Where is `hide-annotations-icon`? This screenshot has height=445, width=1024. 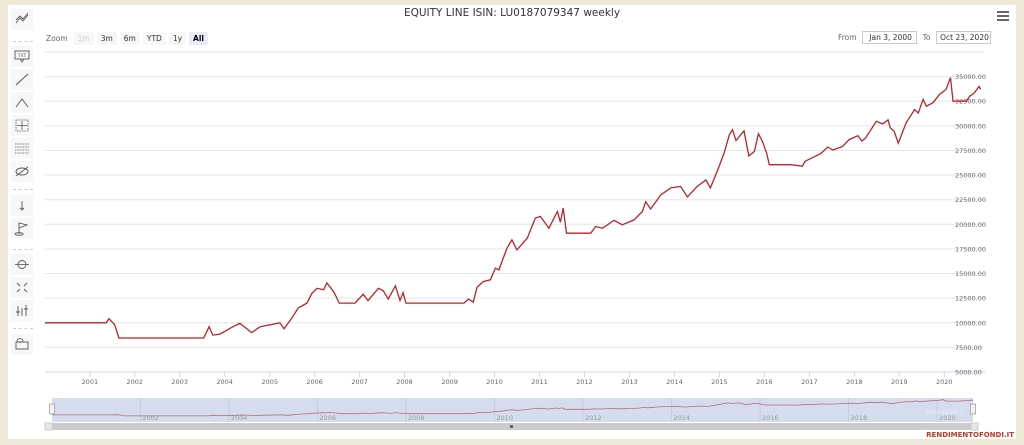 hide-annotations-icon is located at coordinates (22, 171).